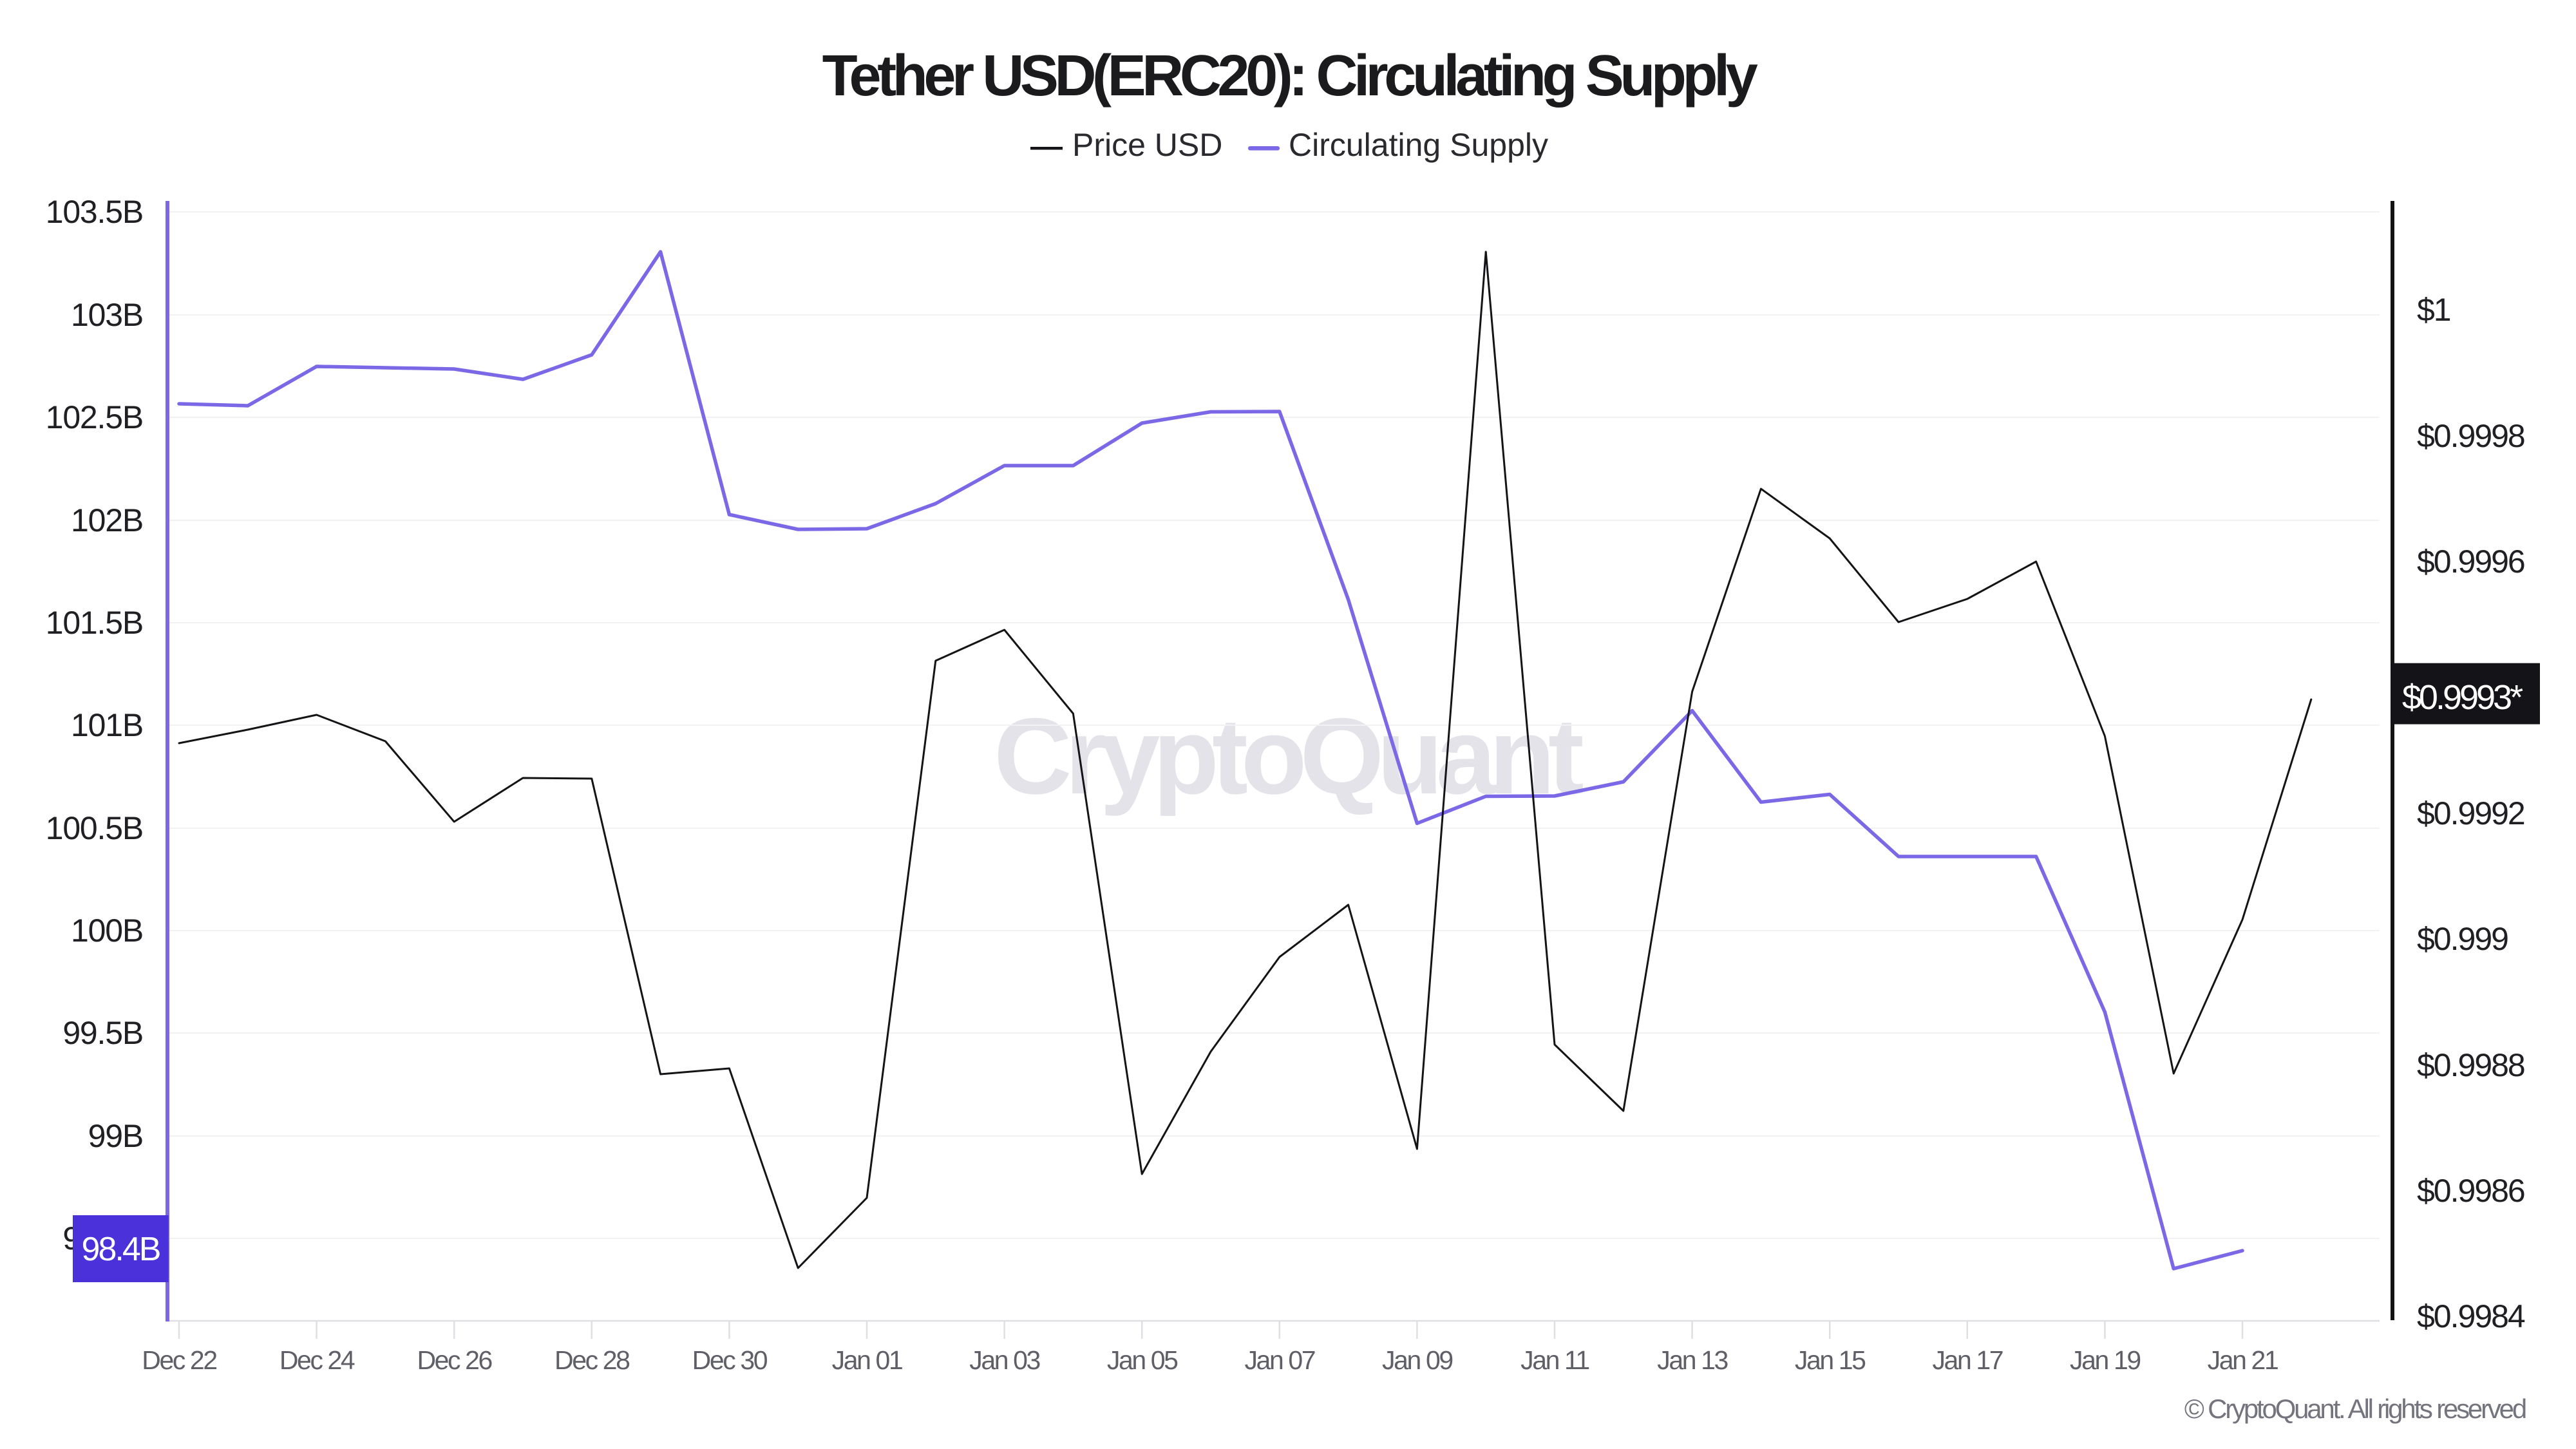 Image resolution: width=2576 pixels, height=1449 pixels. What do you see at coordinates (317, 1360) in the screenshot?
I see `svg-text: Dec 24` at bounding box center [317, 1360].